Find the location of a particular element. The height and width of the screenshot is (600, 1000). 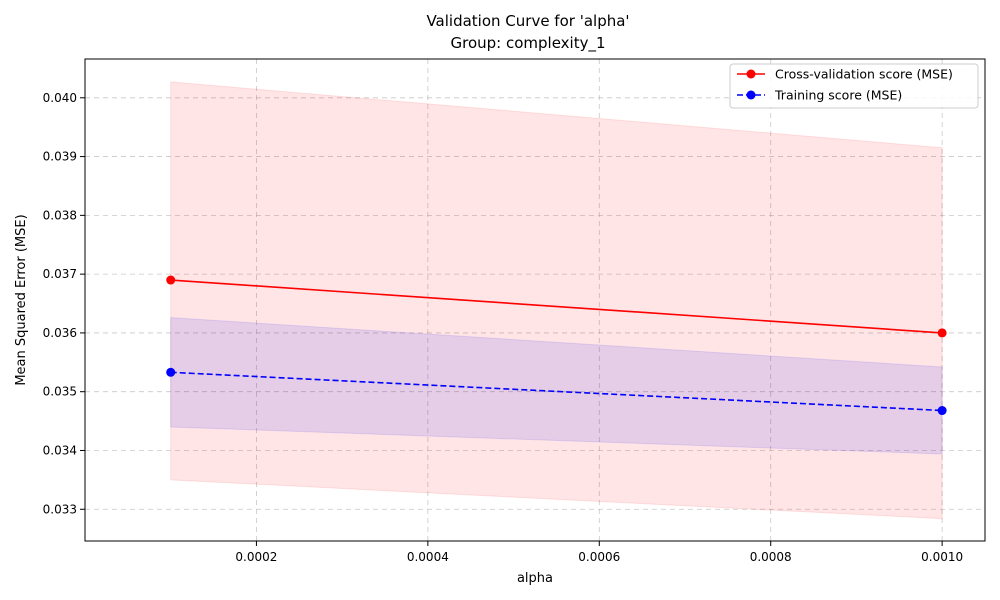

x-tick-label: 0.0010 is located at coordinates (942, 557).